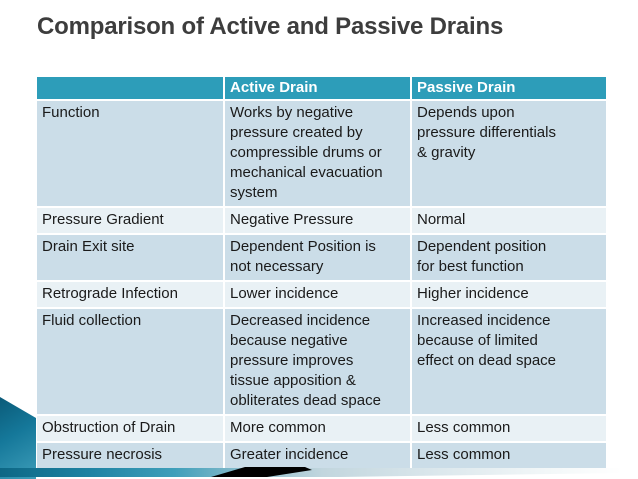 The width and height of the screenshot is (638, 479). I want to click on footer-swoosh-band, so click(311, 472).